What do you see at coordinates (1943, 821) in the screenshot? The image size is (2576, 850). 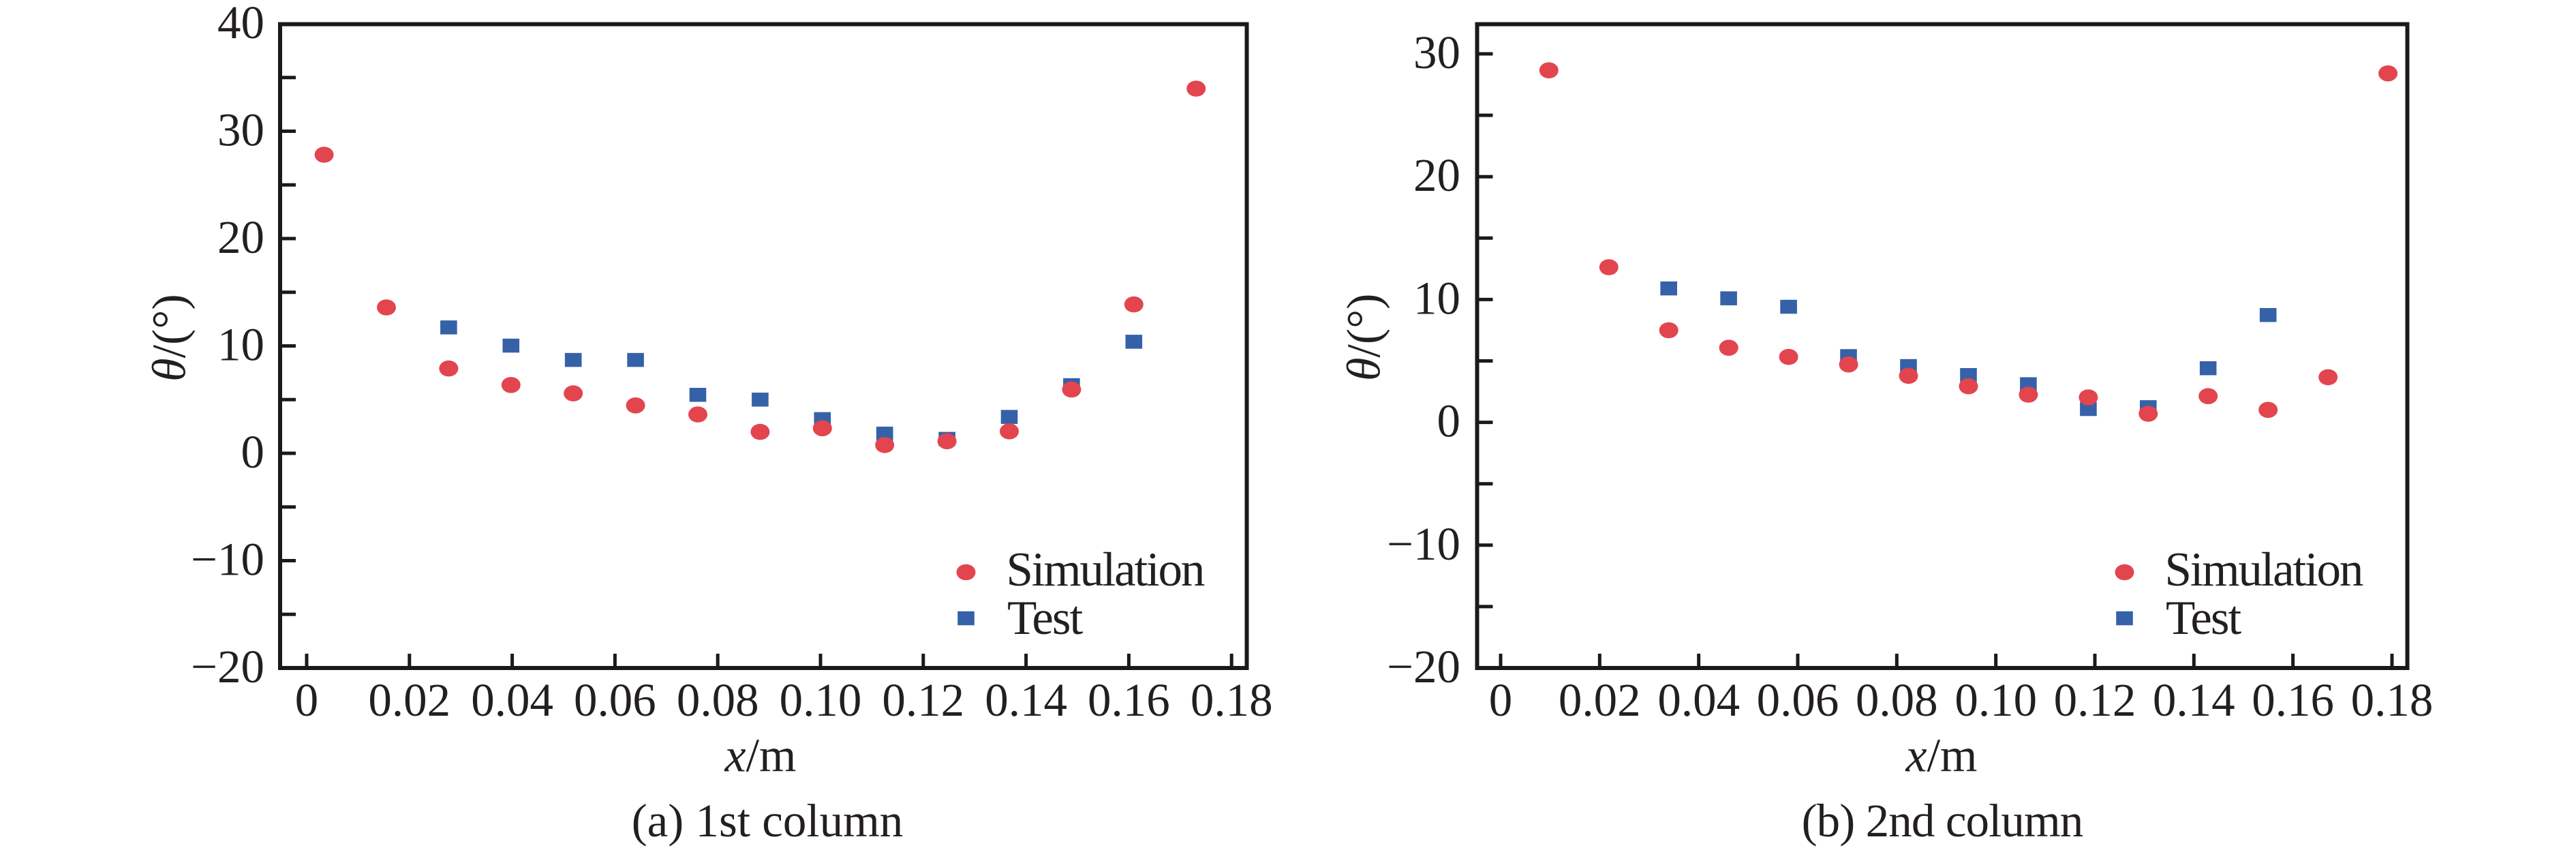 I see `svg-text: (b) 2nd column` at bounding box center [1943, 821].